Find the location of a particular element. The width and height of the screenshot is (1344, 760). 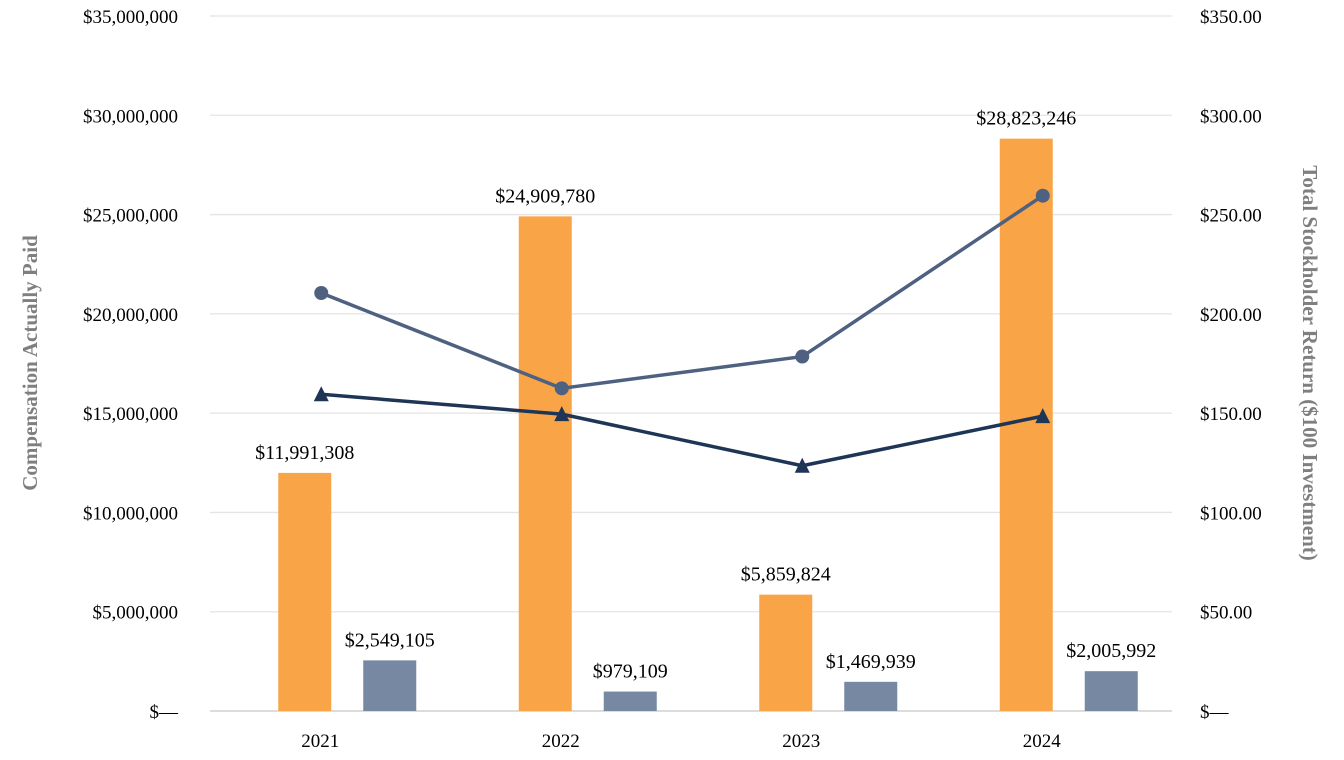

y-tick-label: $— is located at coordinates (165, 712).